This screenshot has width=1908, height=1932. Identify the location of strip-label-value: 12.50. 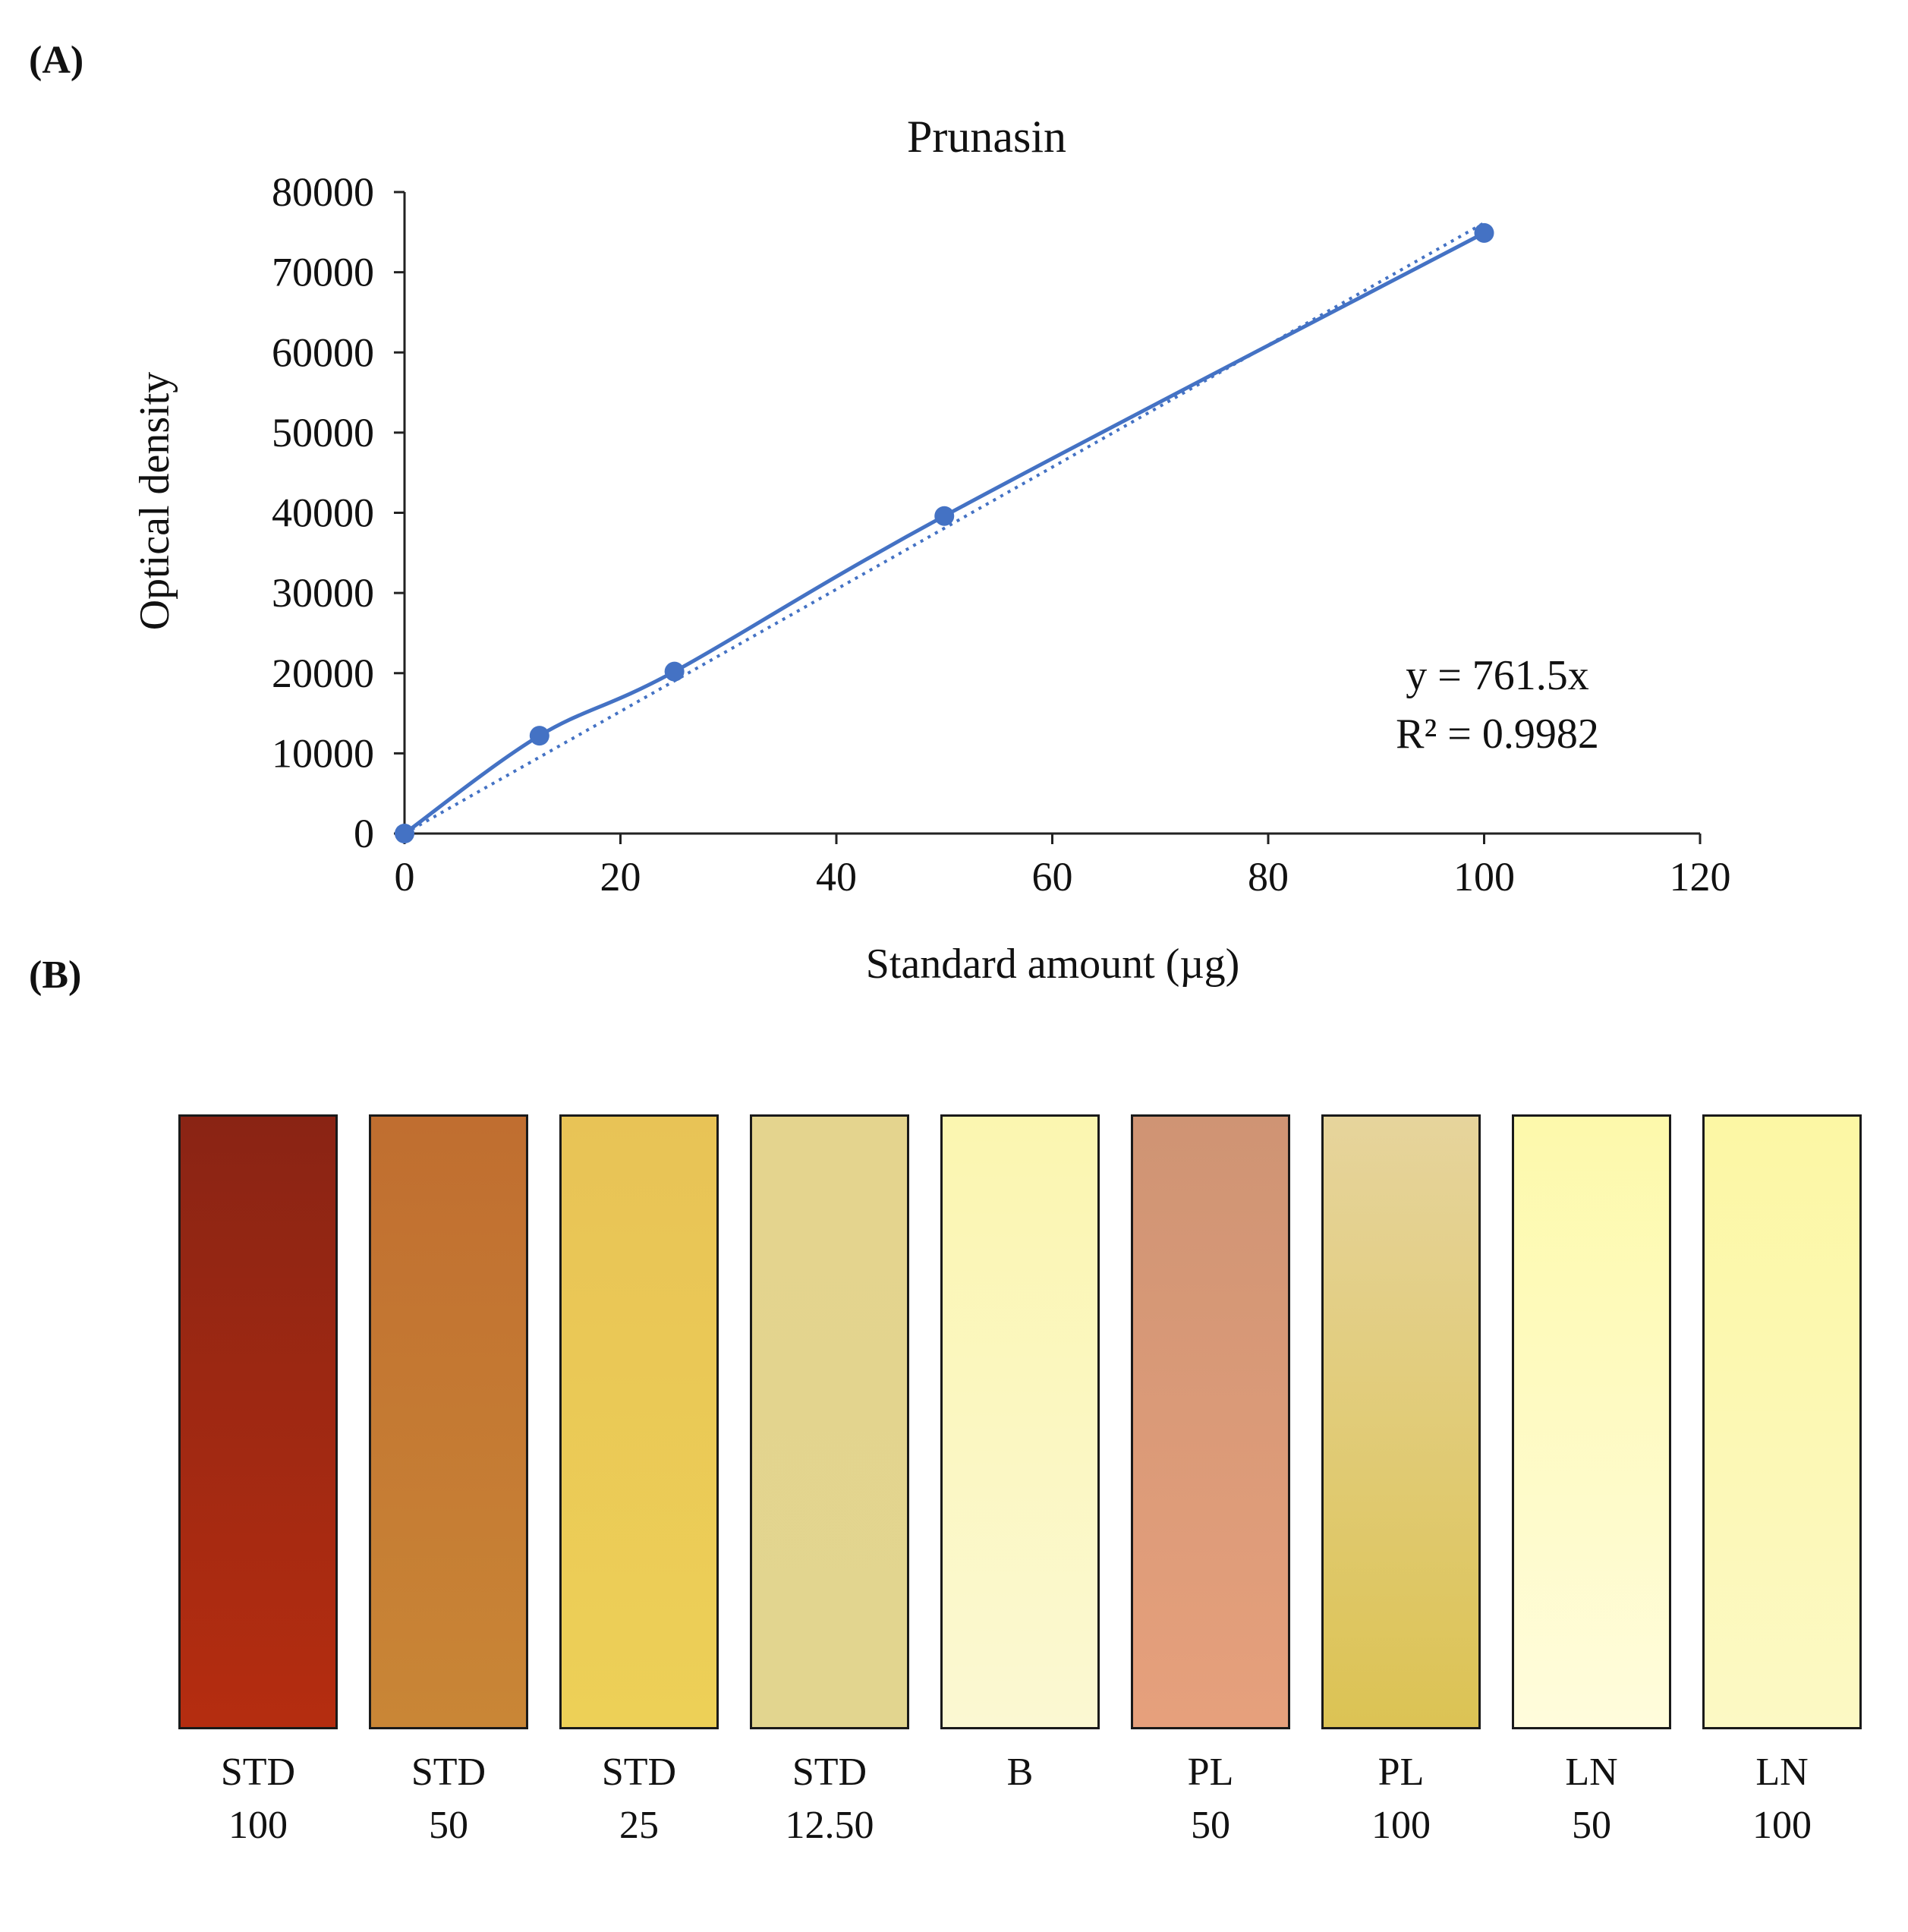
(829, 1826).